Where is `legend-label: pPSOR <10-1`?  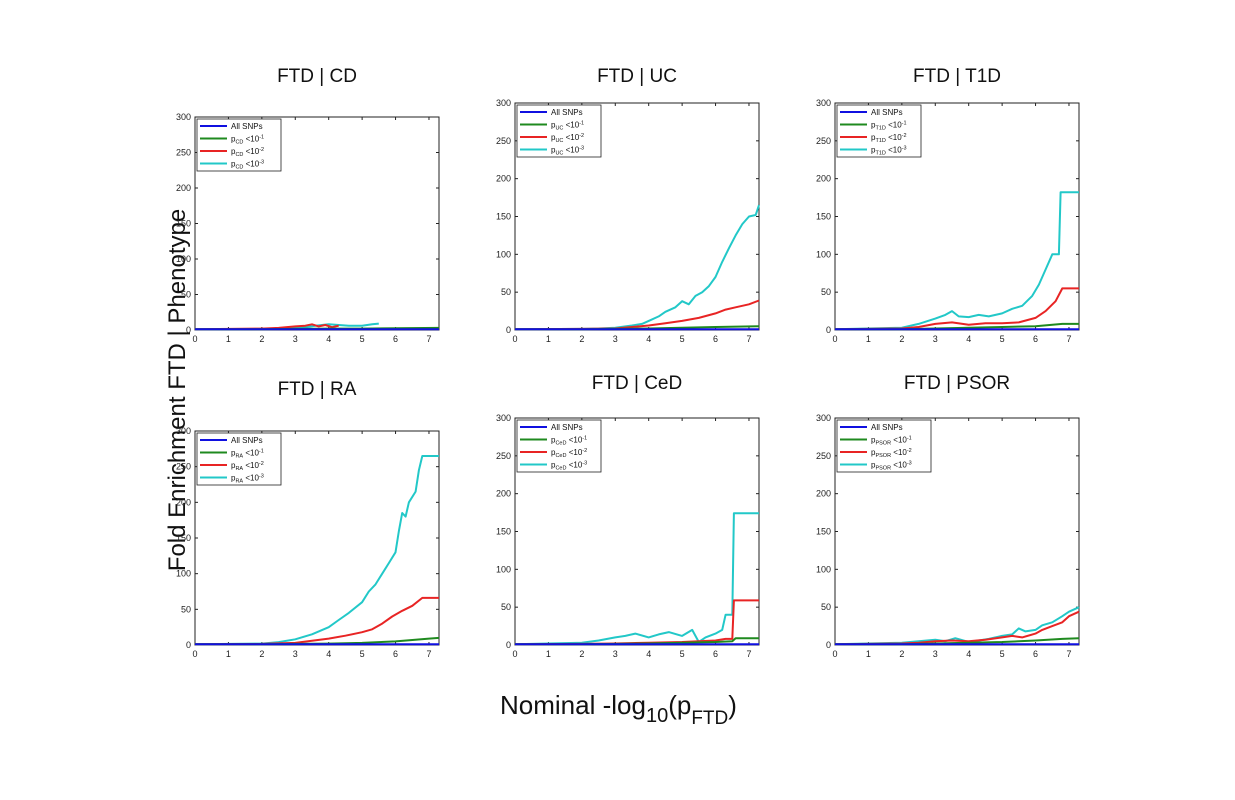 legend-label: pPSOR <10-1 is located at coordinates (891, 441).